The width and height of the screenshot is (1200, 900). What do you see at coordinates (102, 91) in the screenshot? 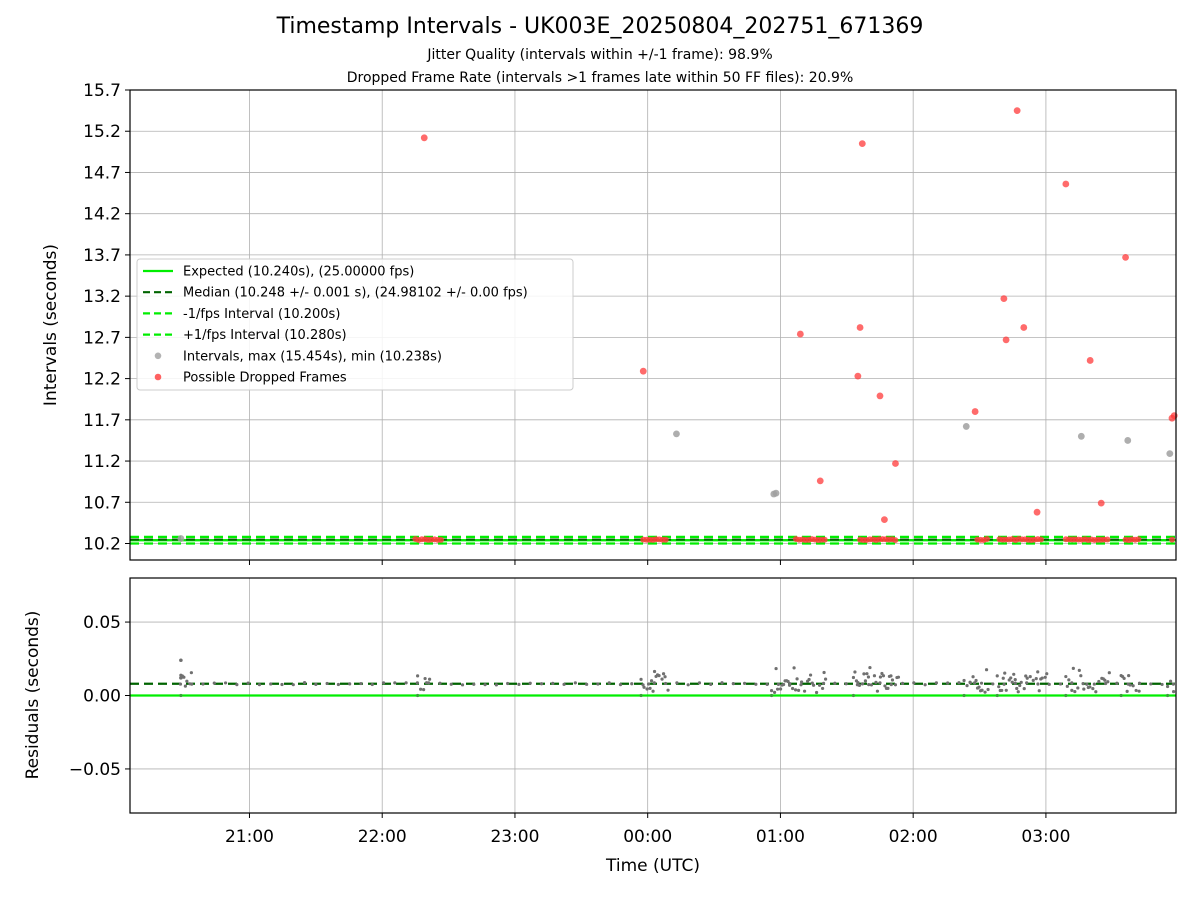
I see `top-y-tick-label: 15.7` at bounding box center [102, 91].